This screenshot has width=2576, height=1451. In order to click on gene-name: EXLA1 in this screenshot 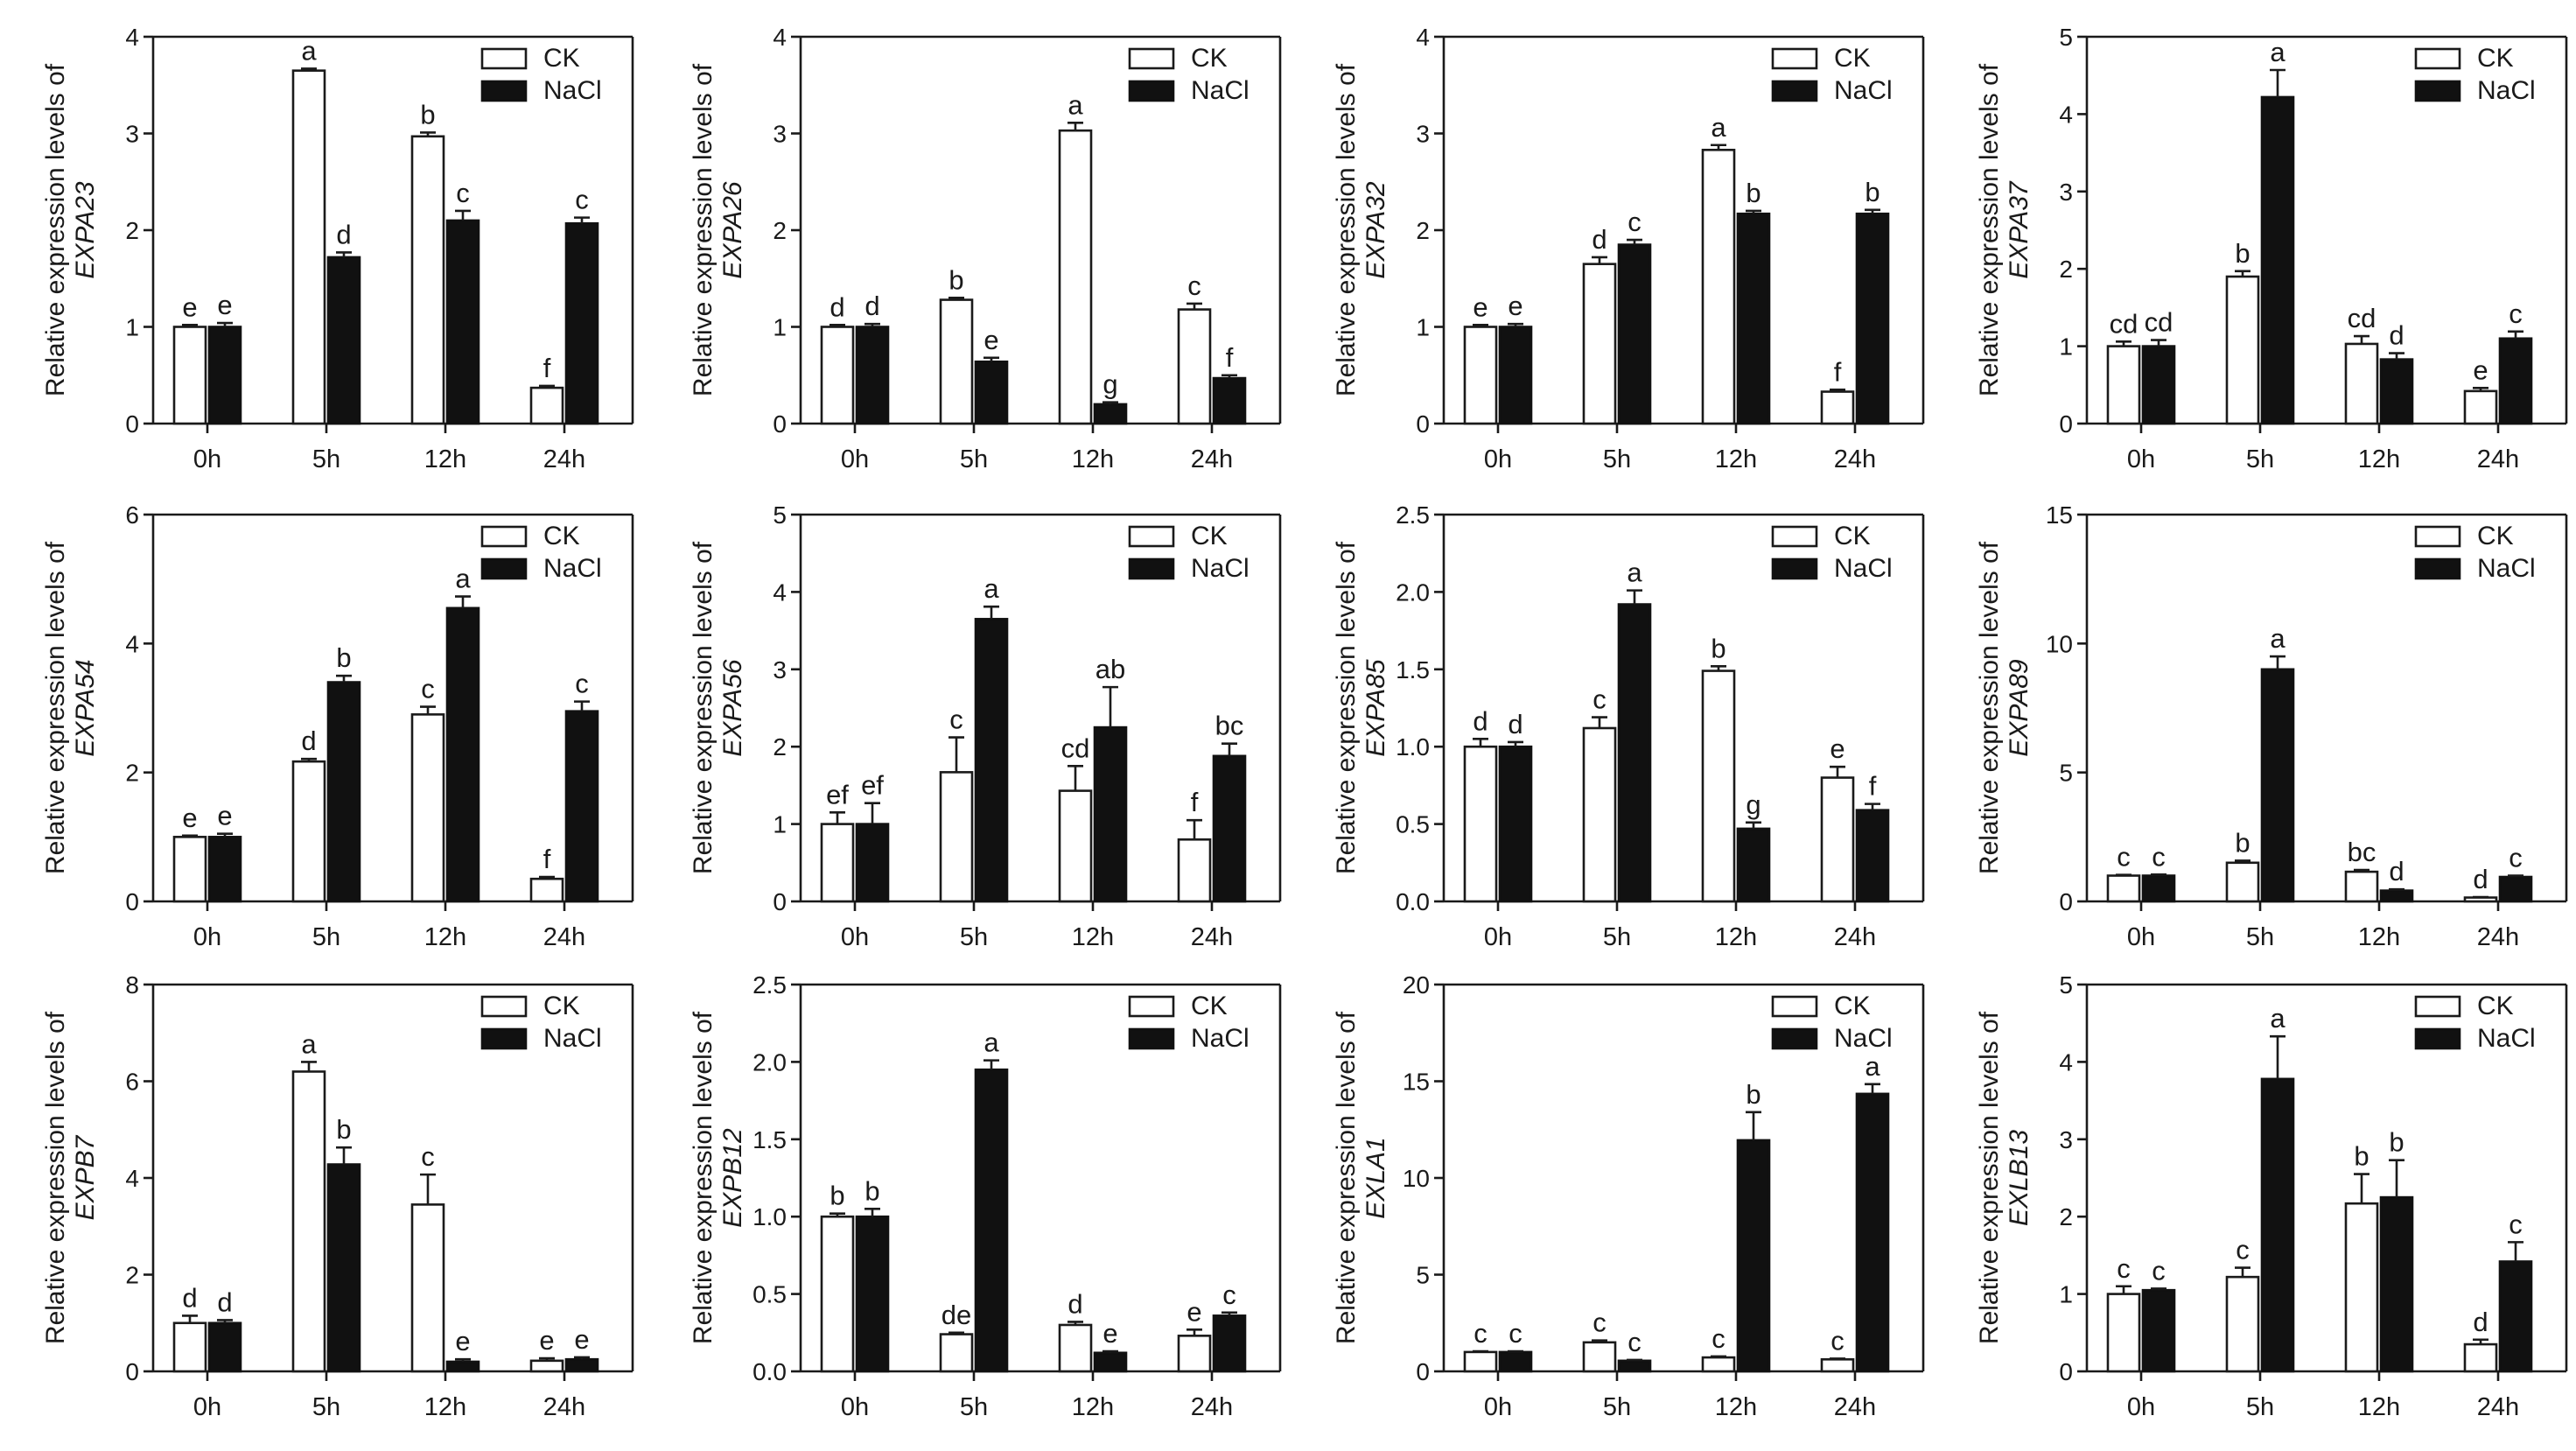, I will do `click(1376, 1177)`.